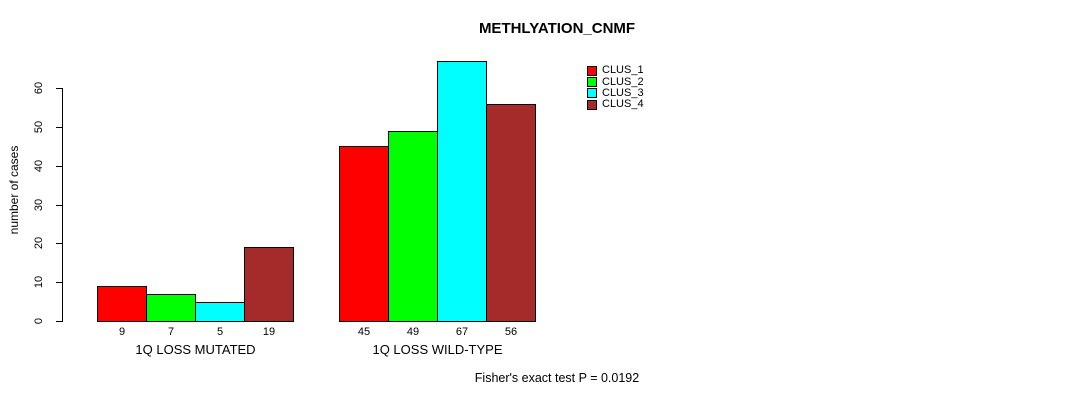 The width and height of the screenshot is (1090, 400). Describe the element at coordinates (437, 349) in the screenshot. I see `category-label: 1Q LOSS WILD-TYPE` at that location.